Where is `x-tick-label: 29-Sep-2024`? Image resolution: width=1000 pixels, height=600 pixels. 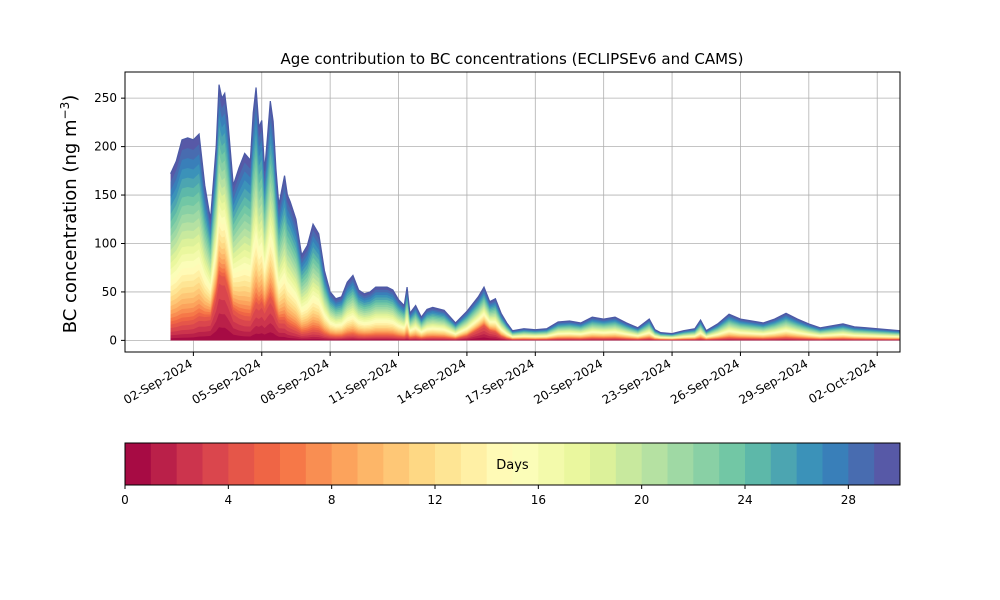
x-tick-label: 29-Sep-2024 is located at coordinates (774, 381).